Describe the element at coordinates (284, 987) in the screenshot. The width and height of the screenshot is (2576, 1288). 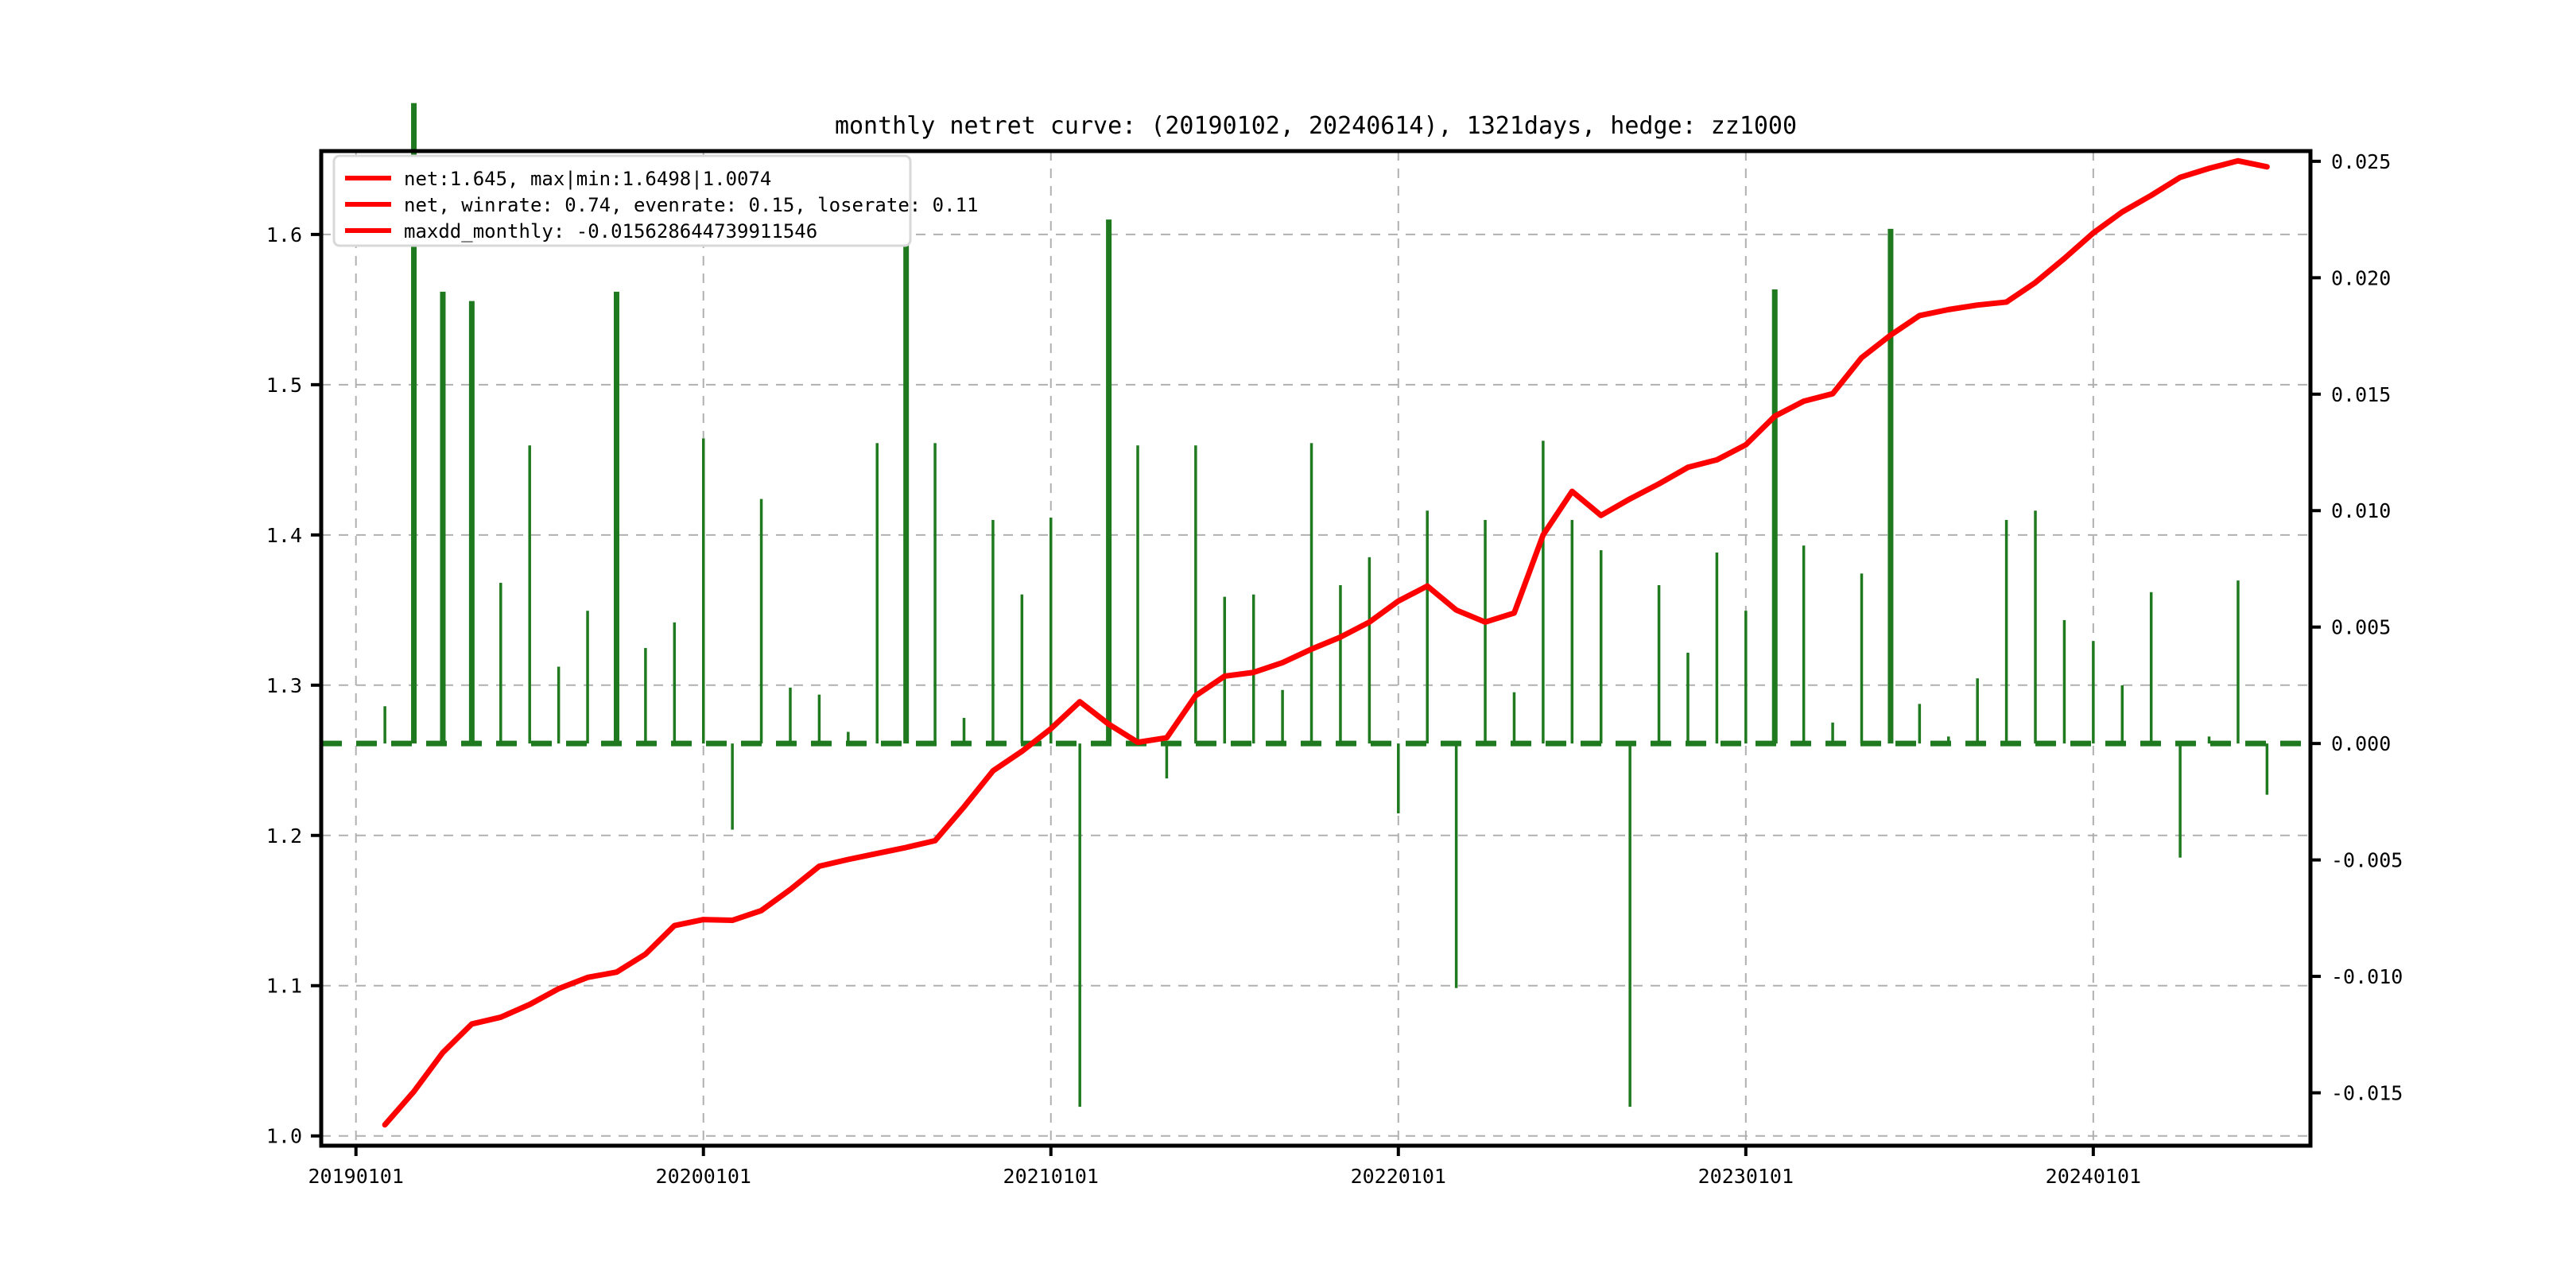
I see `left-tick-label: 1.1` at that location.